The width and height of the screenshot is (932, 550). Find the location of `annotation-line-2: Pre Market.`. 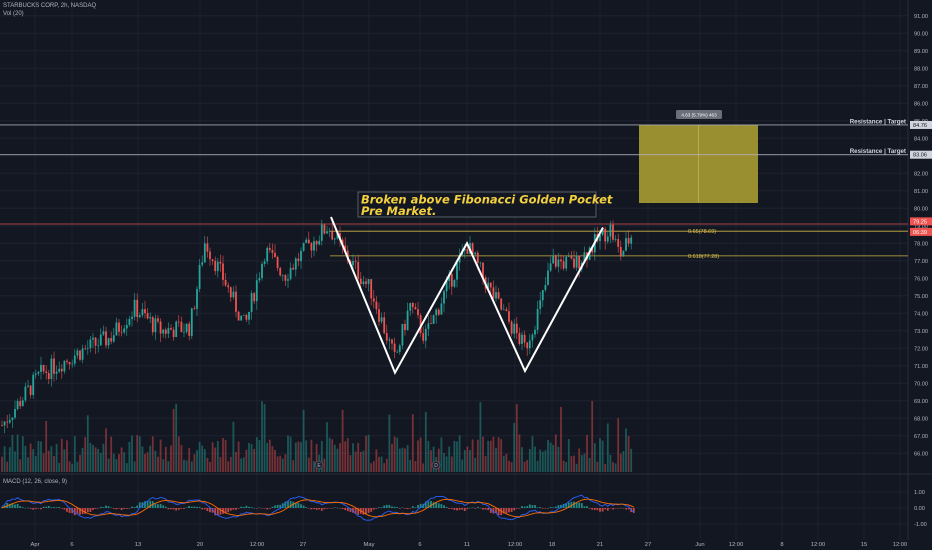

annotation-line-2: Pre Market. is located at coordinates (398, 211).